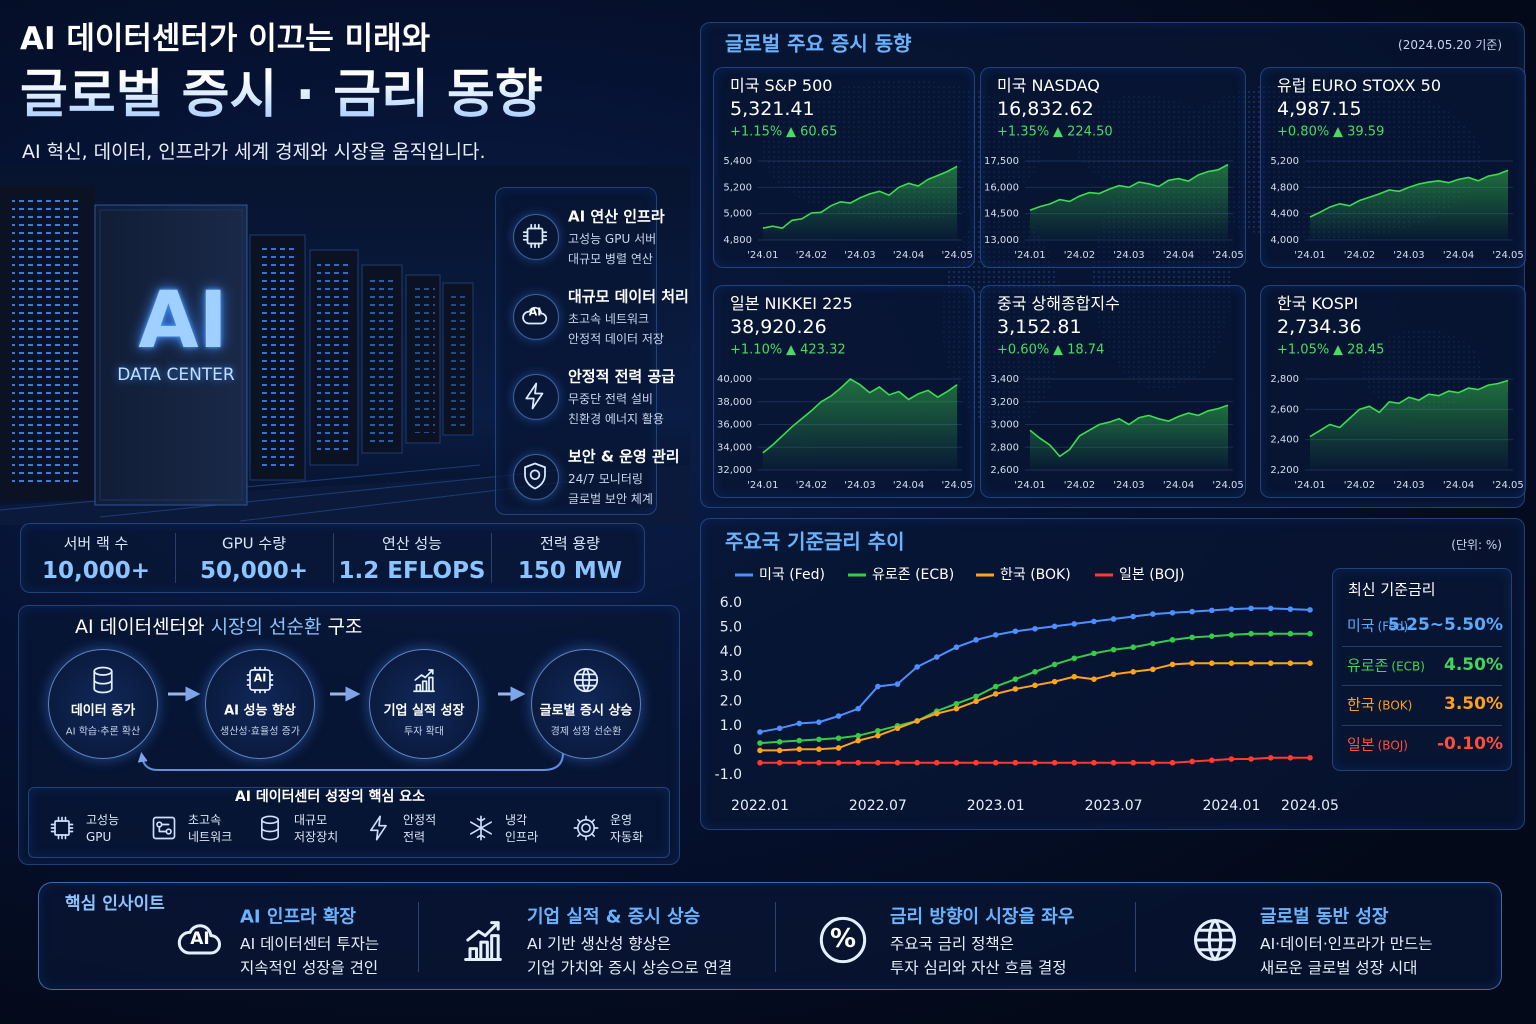 Image resolution: width=1536 pixels, height=1024 pixels. I want to click on insight-title: 기업 실적 & 증시 상승, so click(614, 917).